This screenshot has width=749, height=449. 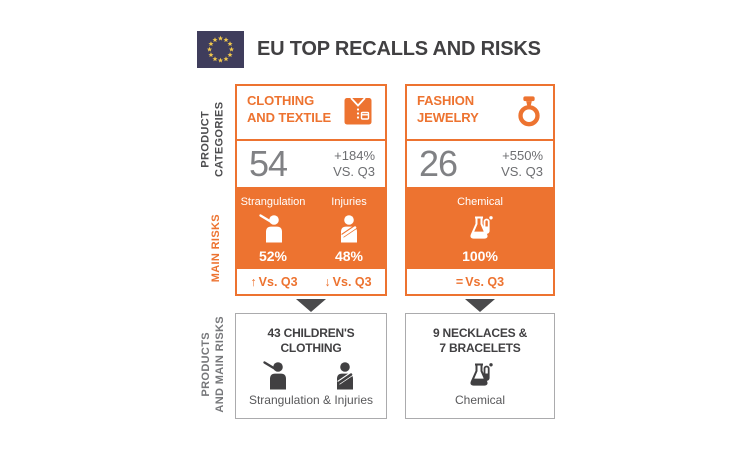 I want to click on recall-count-row: 26 +550% VS. Q3, so click(x=480, y=165).